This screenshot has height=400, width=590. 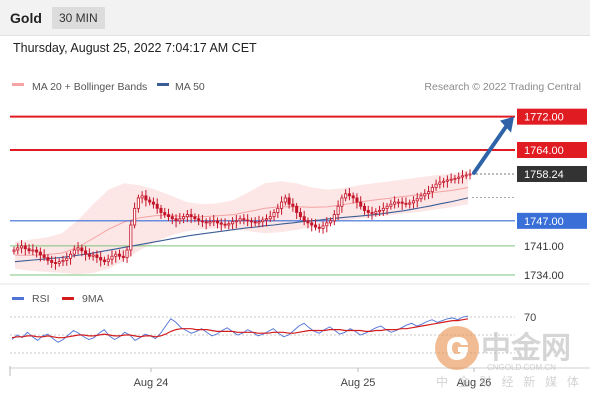 What do you see at coordinates (474, 383) in the screenshot?
I see `x-tick-label: Aug 26` at bounding box center [474, 383].